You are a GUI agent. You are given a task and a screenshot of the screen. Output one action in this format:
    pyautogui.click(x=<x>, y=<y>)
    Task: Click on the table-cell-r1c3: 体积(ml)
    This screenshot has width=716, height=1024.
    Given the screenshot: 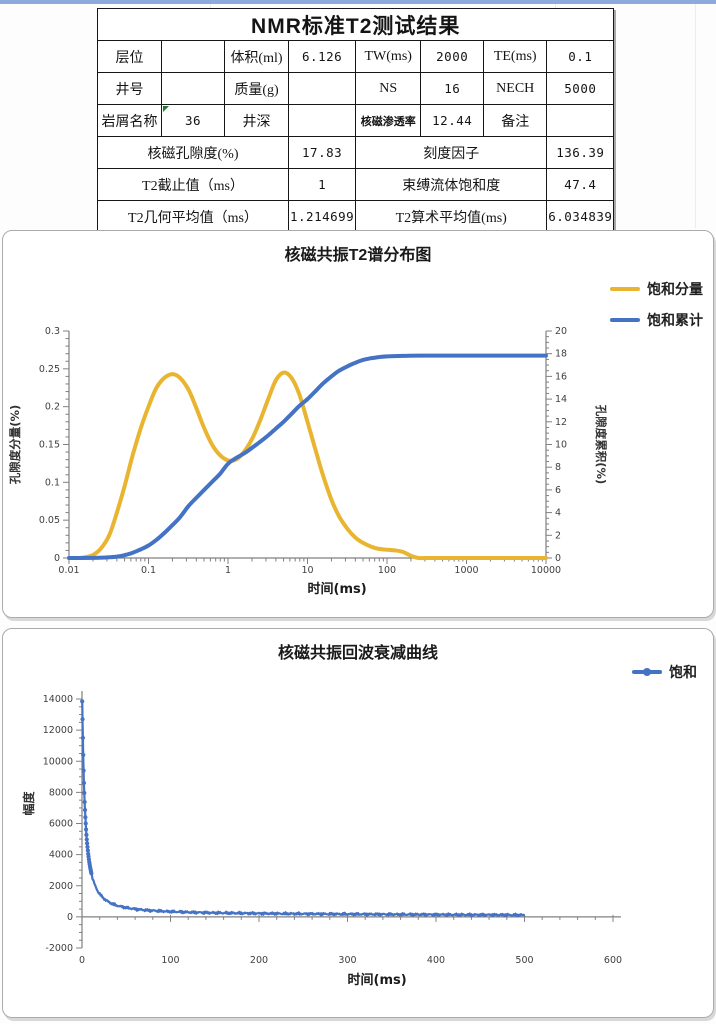 What is the action you would take?
    pyautogui.click(x=256, y=56)
    